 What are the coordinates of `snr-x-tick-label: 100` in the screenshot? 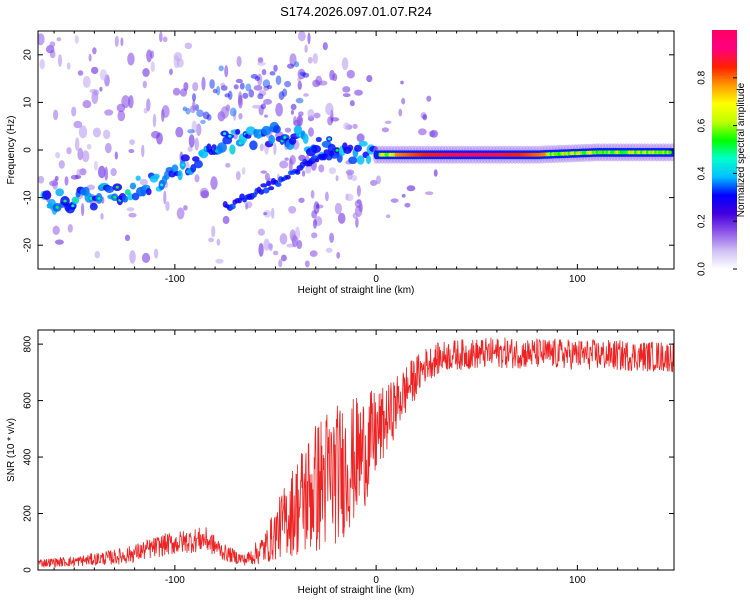 It's located at (577, 580).